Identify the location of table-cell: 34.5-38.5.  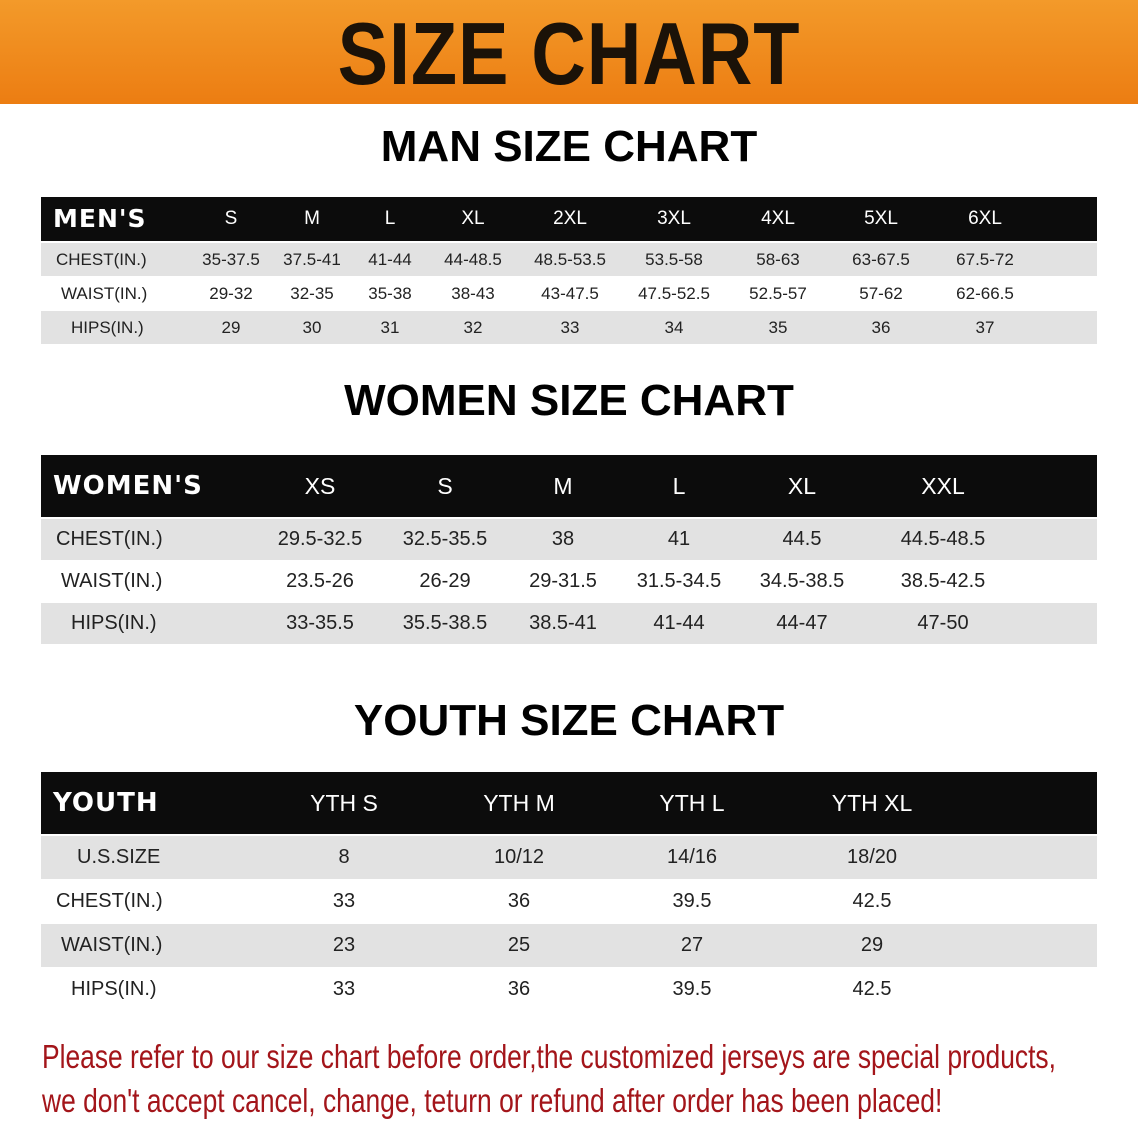
(802, 581).